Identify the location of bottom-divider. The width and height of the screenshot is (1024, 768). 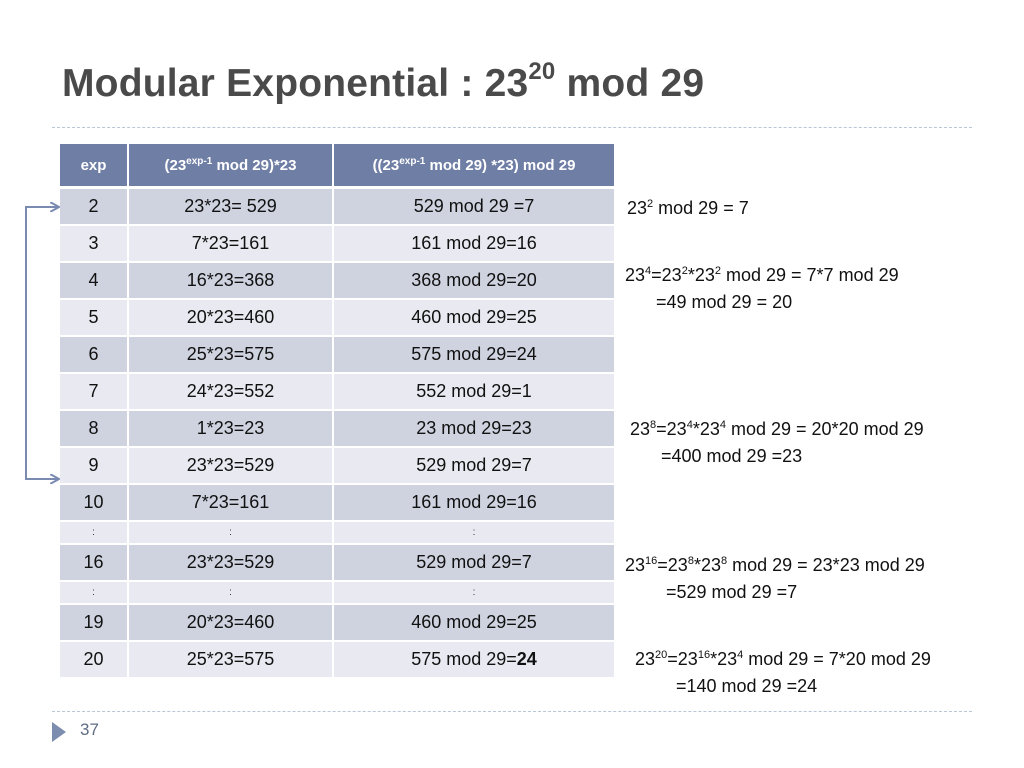
(512, 711).